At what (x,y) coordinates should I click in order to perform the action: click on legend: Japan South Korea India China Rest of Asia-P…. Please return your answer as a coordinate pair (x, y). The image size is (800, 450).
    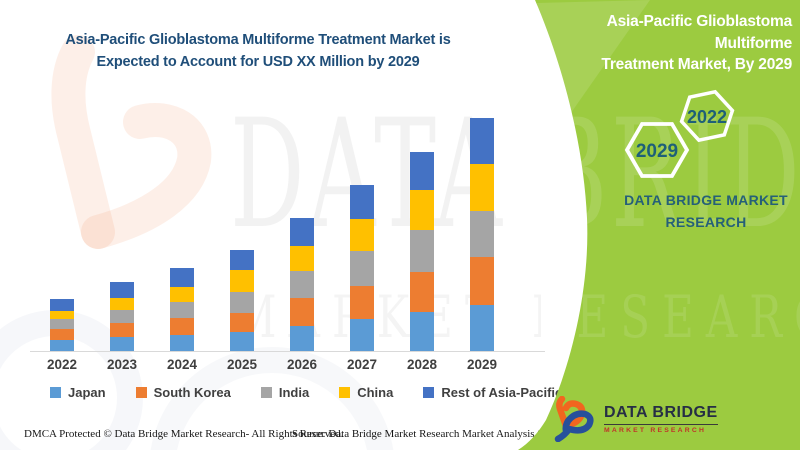
    Looking at the image, I should click on (306, 392).